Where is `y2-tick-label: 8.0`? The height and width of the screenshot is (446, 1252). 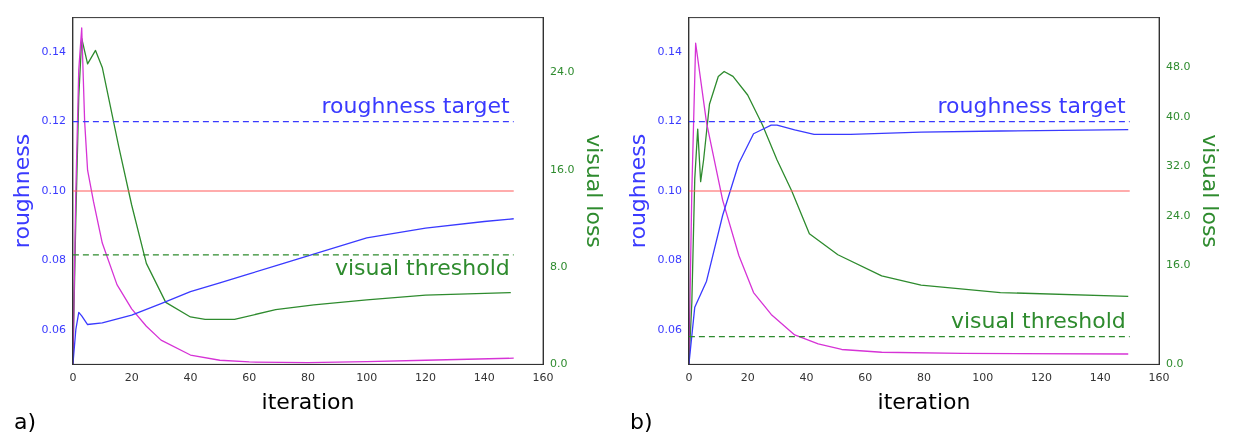
y2-tick-label: 8.0 is located at coordinates (559, 266).